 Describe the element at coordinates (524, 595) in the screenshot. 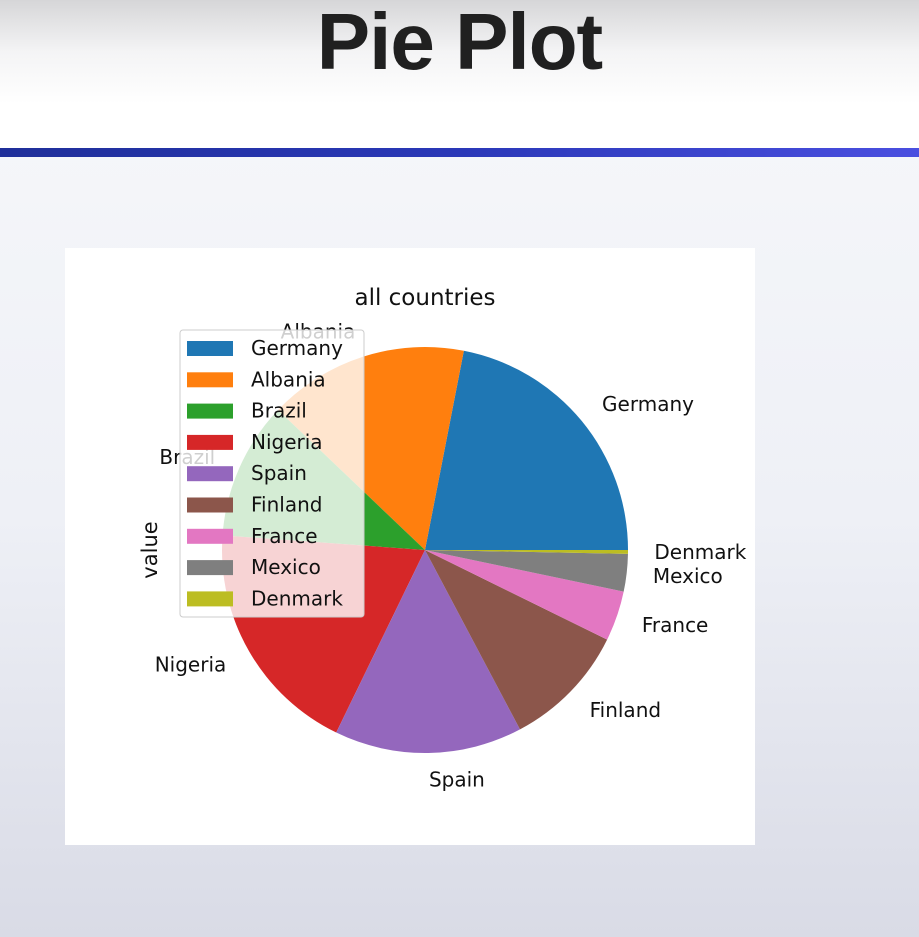

I see `pie-slice-france` at that location.